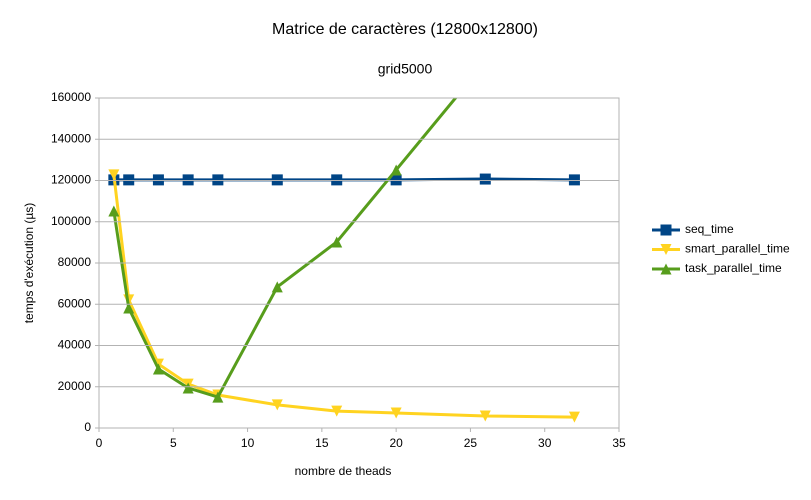 This screenshot has height=500, width=811. I want to click on series-line, so click(344, 179).